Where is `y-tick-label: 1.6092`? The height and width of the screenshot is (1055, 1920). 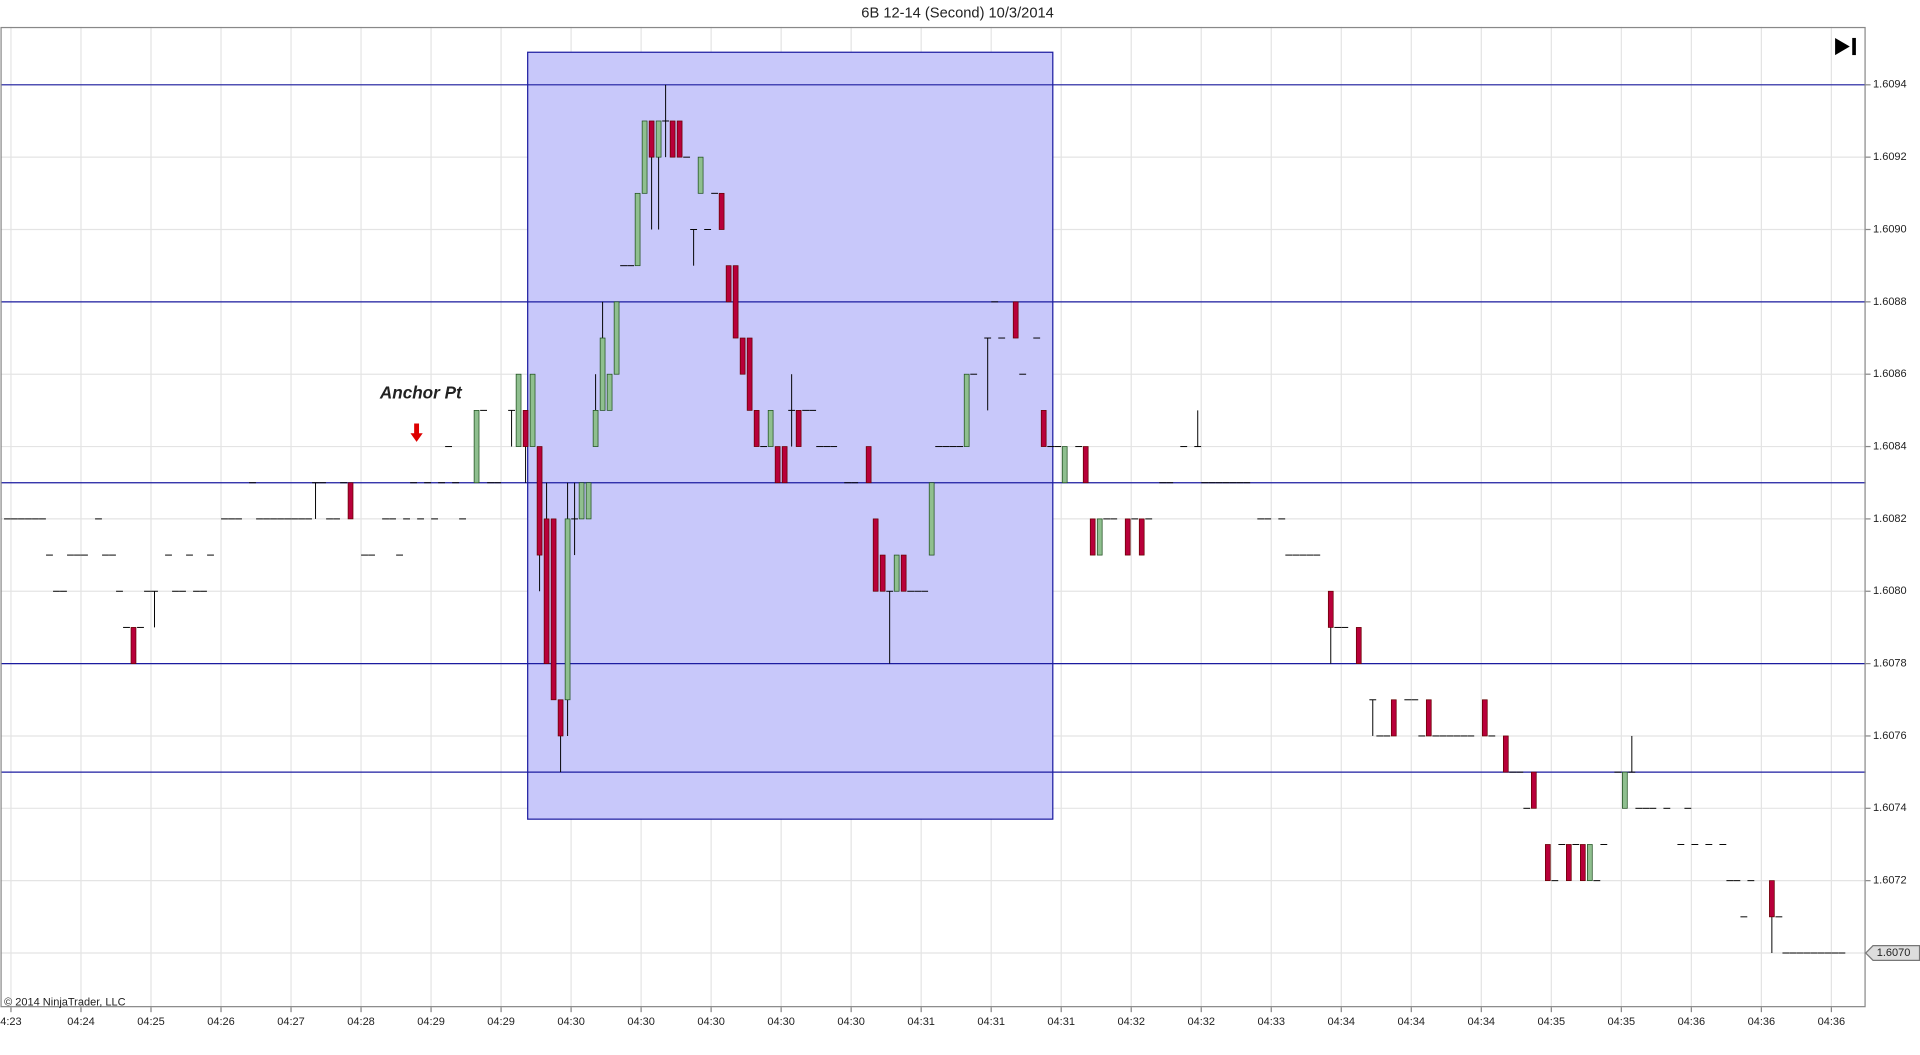
y-tick-label: 1.6092 is located at coordinates (1890, 157).